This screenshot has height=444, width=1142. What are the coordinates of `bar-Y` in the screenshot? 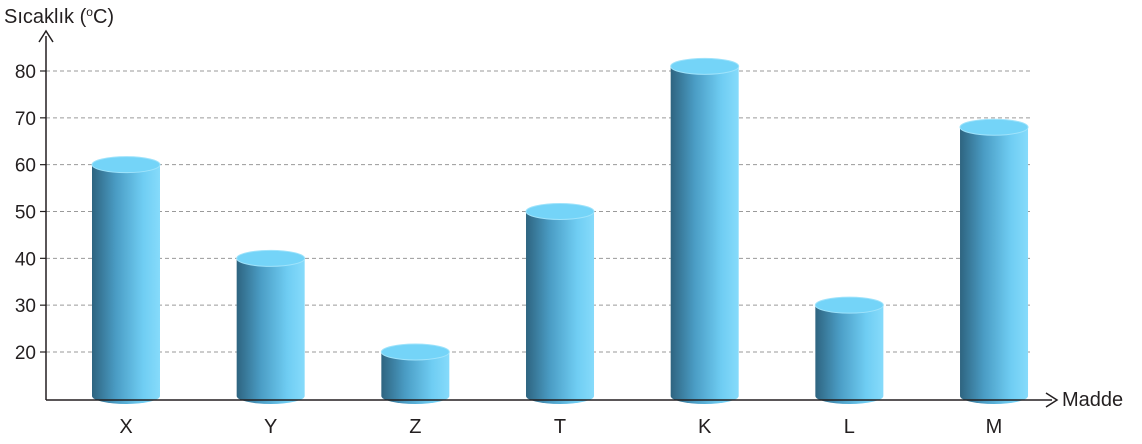 It's located at (271, 326).